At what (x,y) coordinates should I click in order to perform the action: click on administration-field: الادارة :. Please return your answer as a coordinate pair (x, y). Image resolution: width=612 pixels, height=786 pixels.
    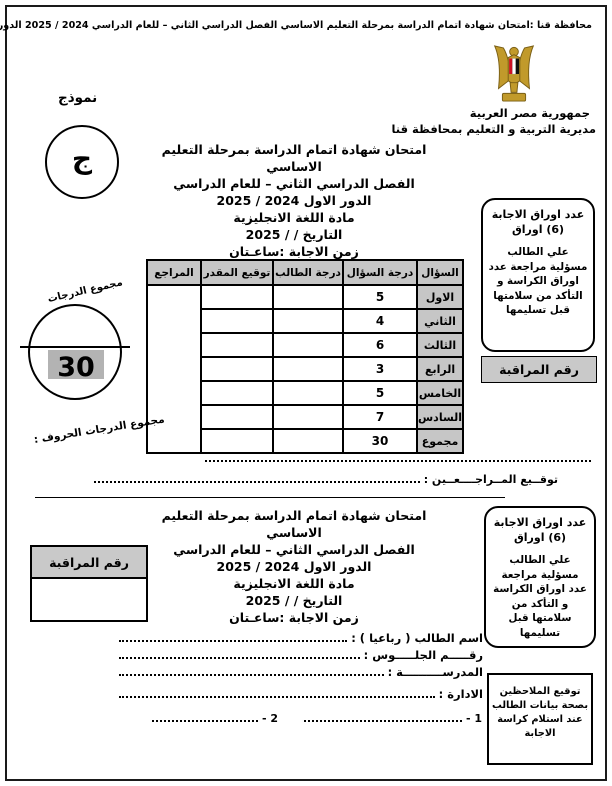
    Looking at the image, I should click on (299, 692).